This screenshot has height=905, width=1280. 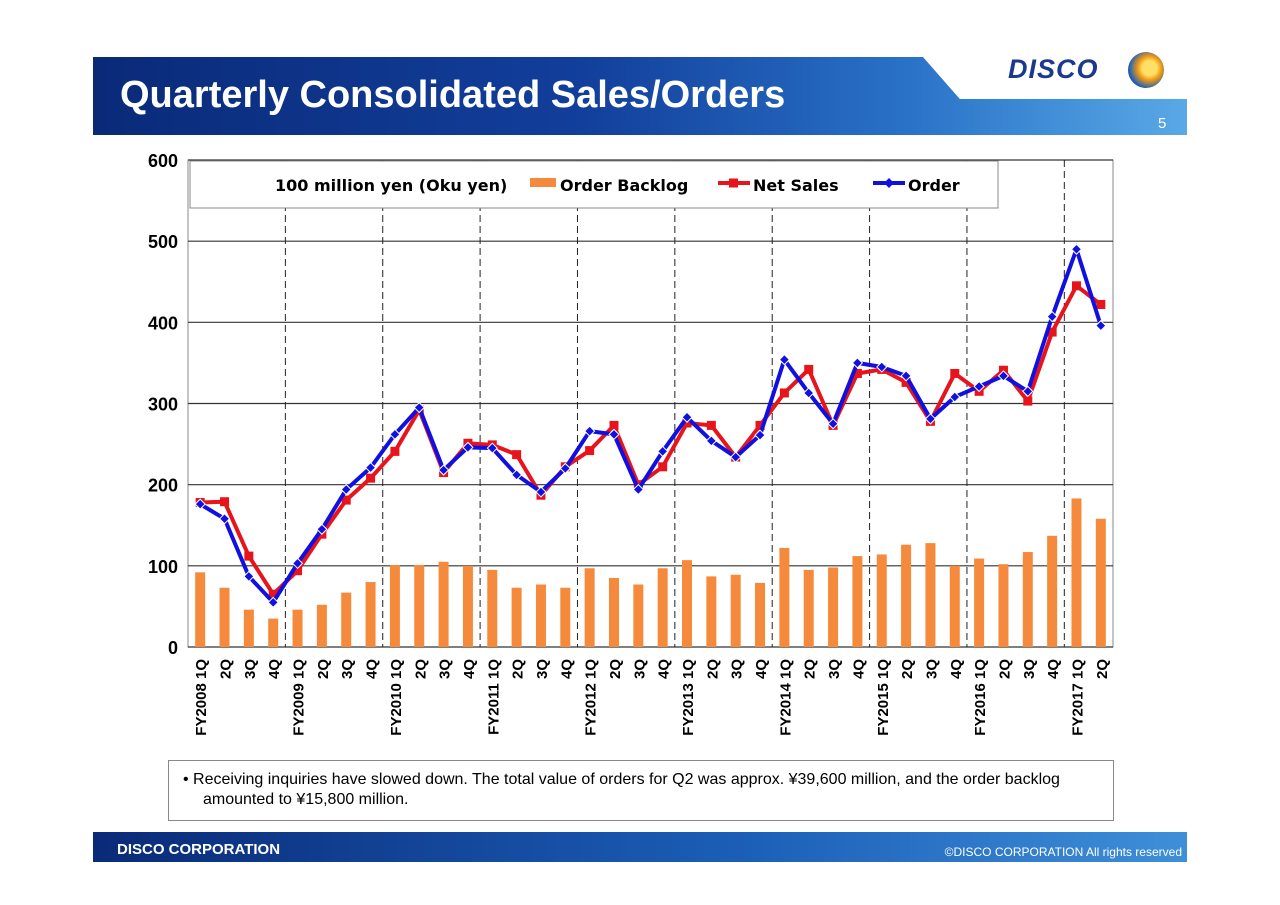 What do you see at coordinates (163, 486) in the screenshot?
I see `y-tick-label: 200` at bounding box center [163, 486].